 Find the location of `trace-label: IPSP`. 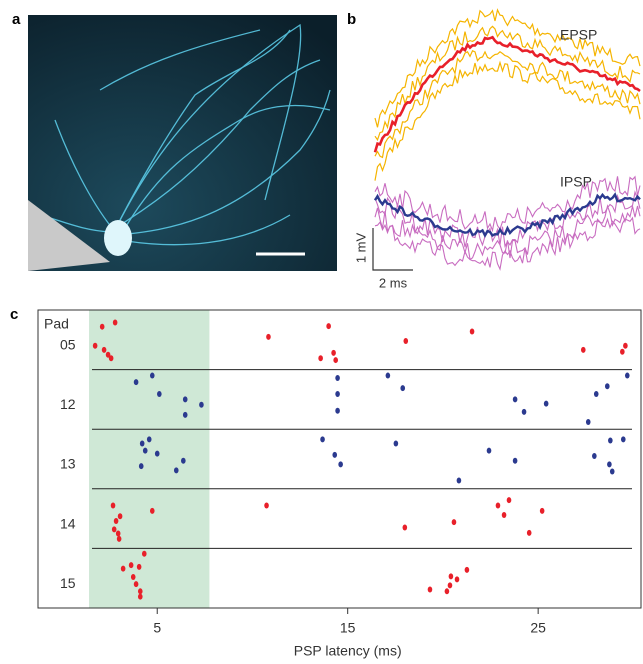

trace-label: IPSP is located at coordinates (576, 182).